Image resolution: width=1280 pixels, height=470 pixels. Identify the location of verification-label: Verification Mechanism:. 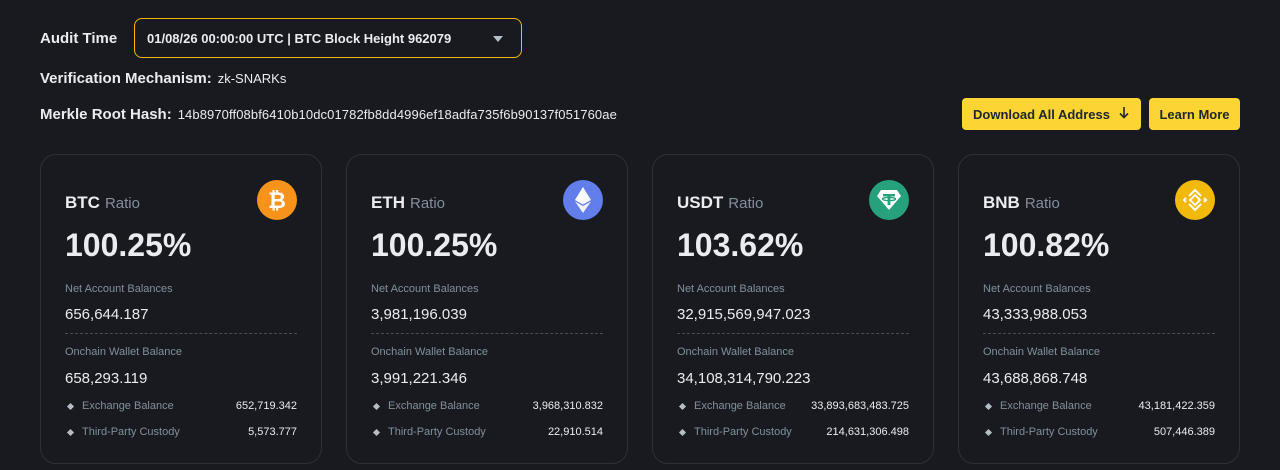
(126, 78).